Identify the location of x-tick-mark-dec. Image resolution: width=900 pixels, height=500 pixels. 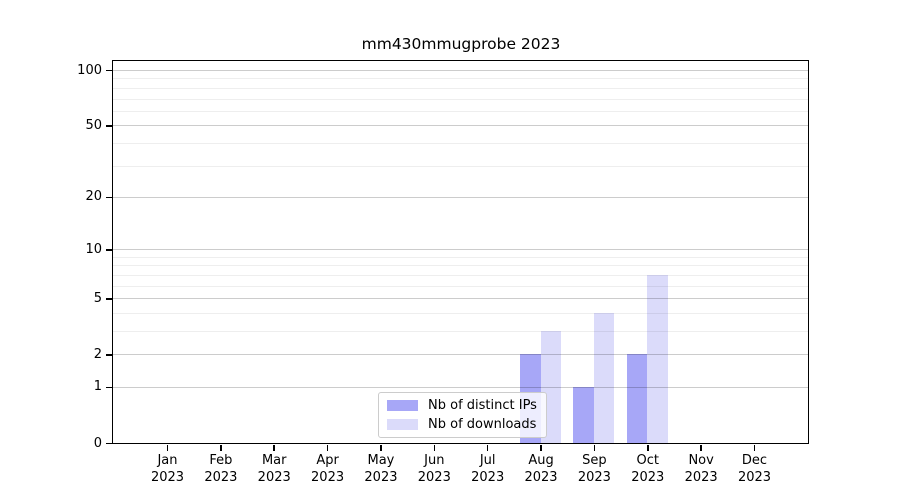
(754, 448).